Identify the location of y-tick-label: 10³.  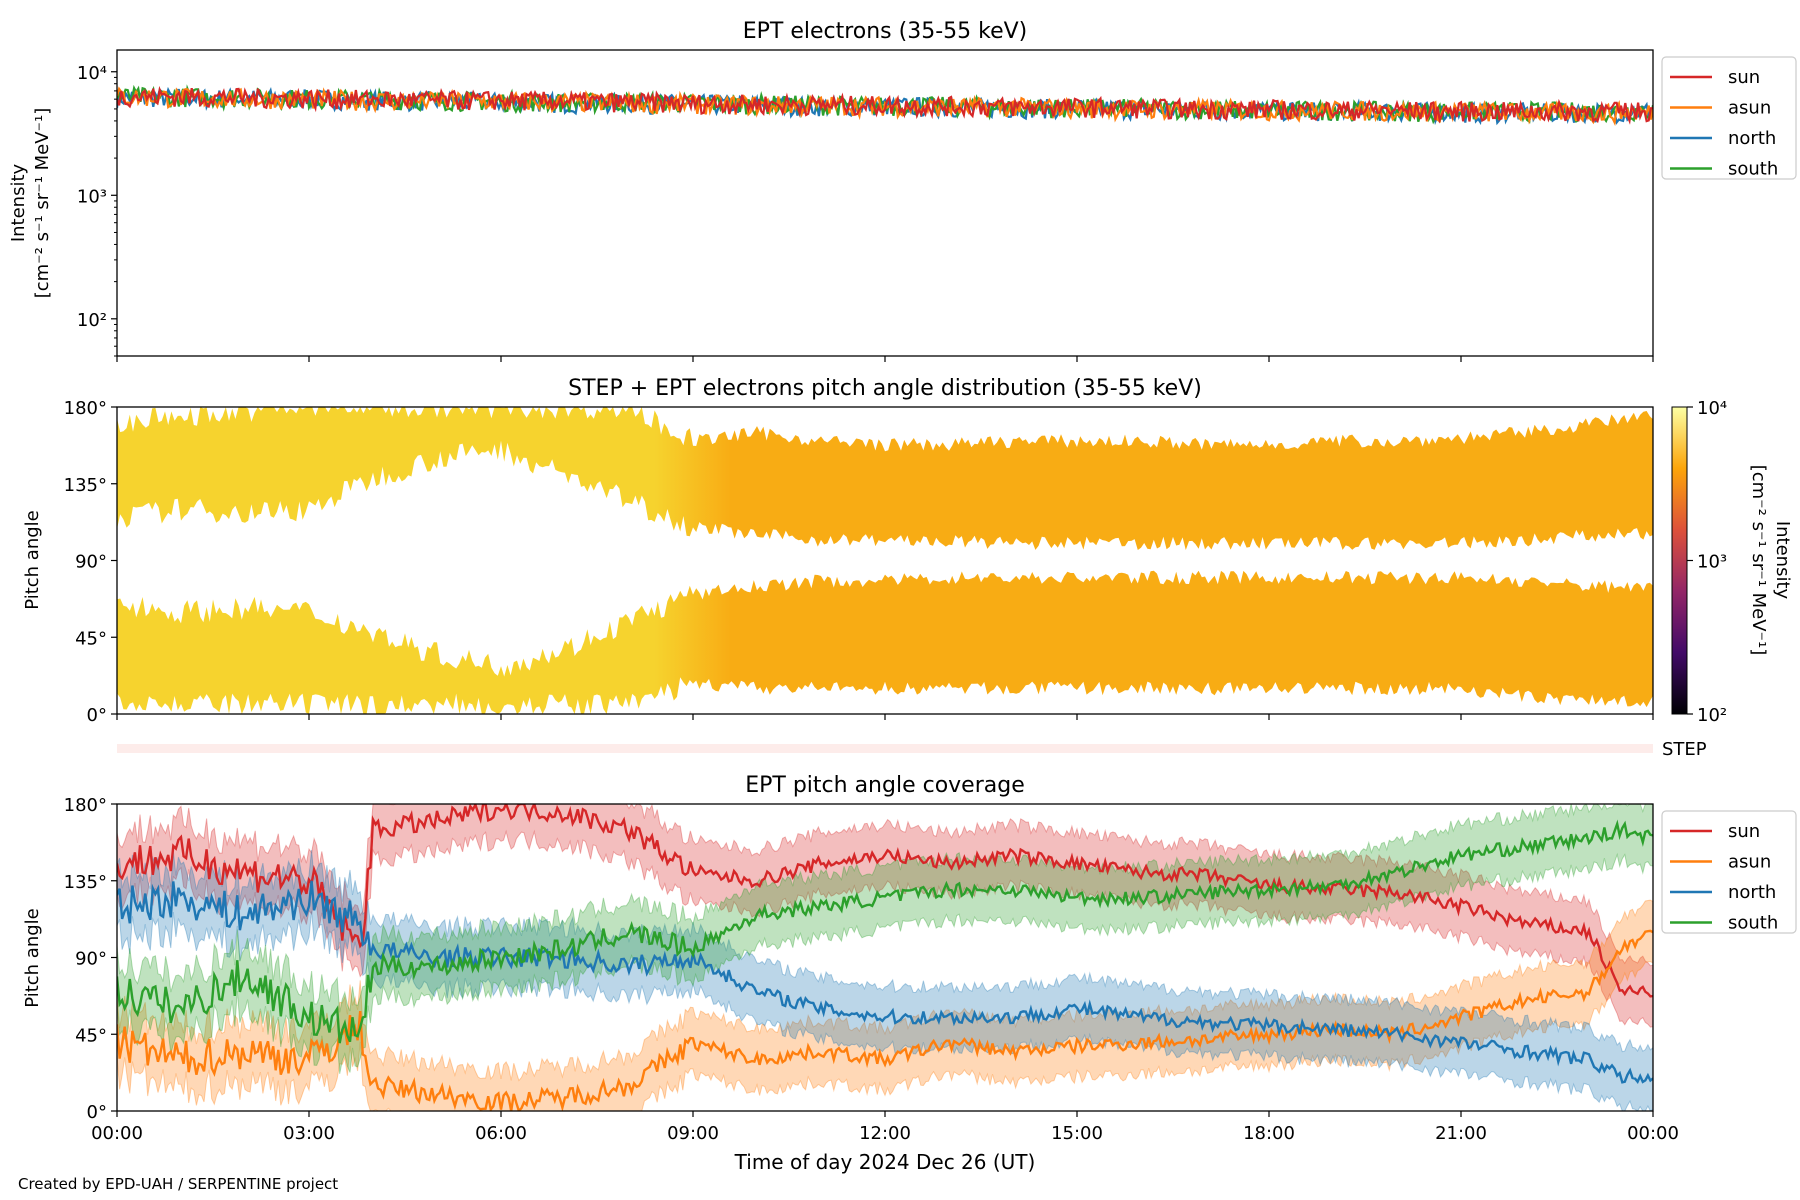
(92, 196).